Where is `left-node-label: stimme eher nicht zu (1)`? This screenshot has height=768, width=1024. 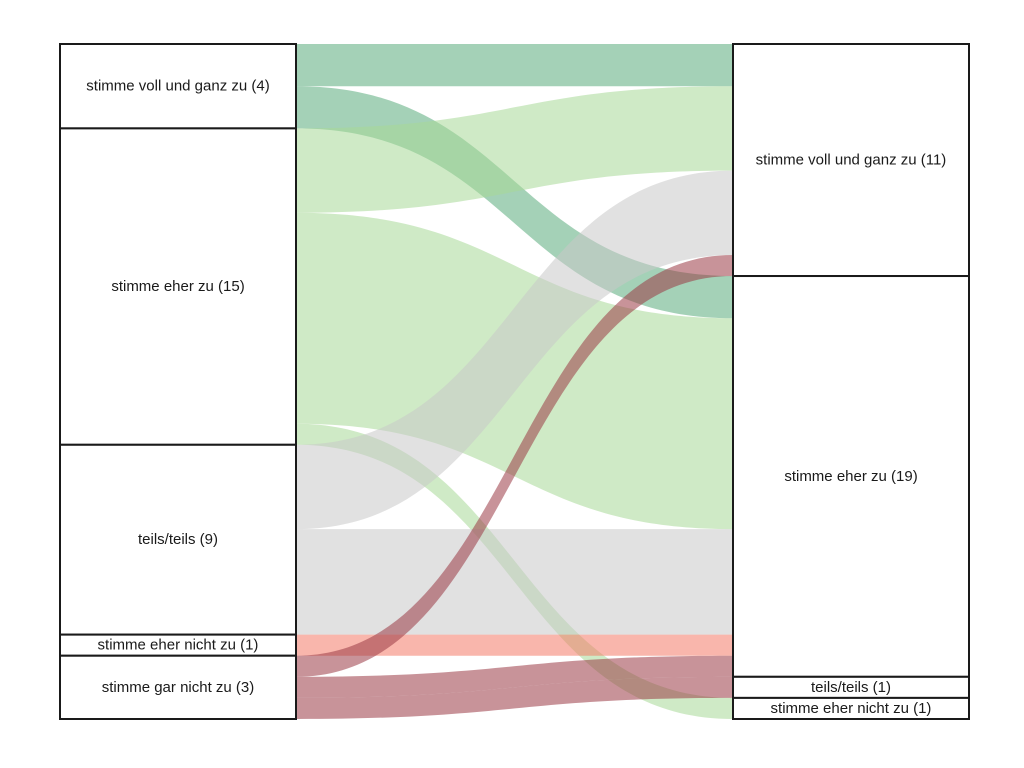 left-node-label: stimme eher nicht zu (1) is located at coordinates (178, 645).